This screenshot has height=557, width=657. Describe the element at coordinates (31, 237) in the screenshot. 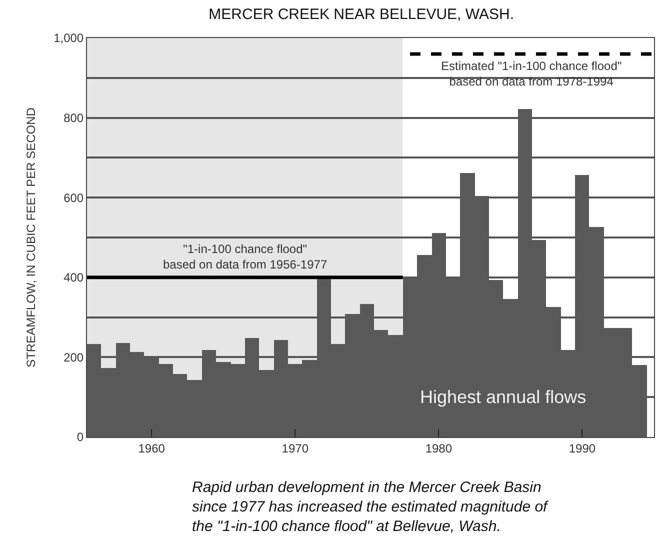

I see `y-axis-title: STREAMFLOW, IN CUBIC FEET PER SECOND` at that location.